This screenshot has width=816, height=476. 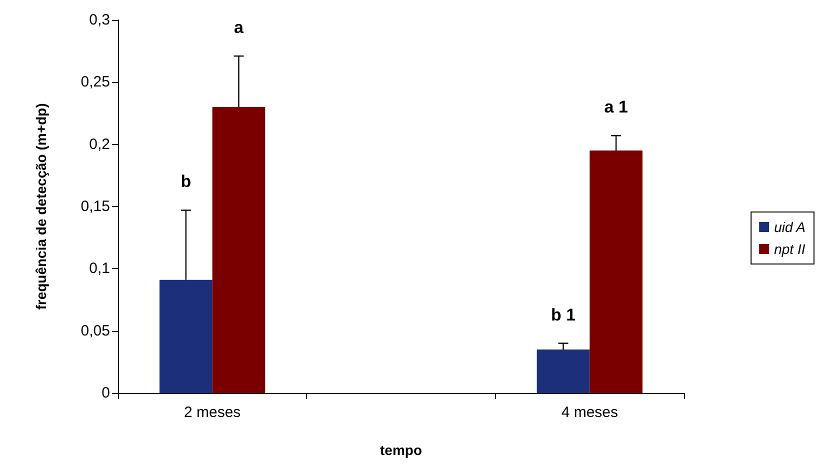 What do you see at coordinates (99, 20) in the screenshot?
I see `y-tick-label: 0,3` at bounding box center [99, 20].